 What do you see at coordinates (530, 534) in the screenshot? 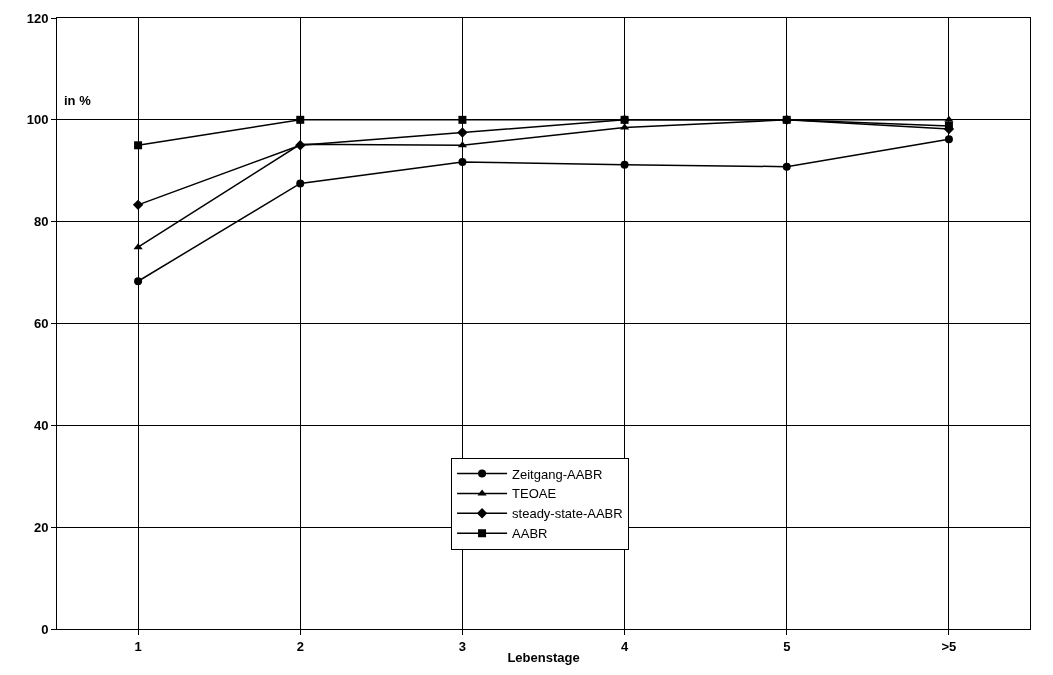
I see `legend-label: AABR` at bounding box center [530, 534].